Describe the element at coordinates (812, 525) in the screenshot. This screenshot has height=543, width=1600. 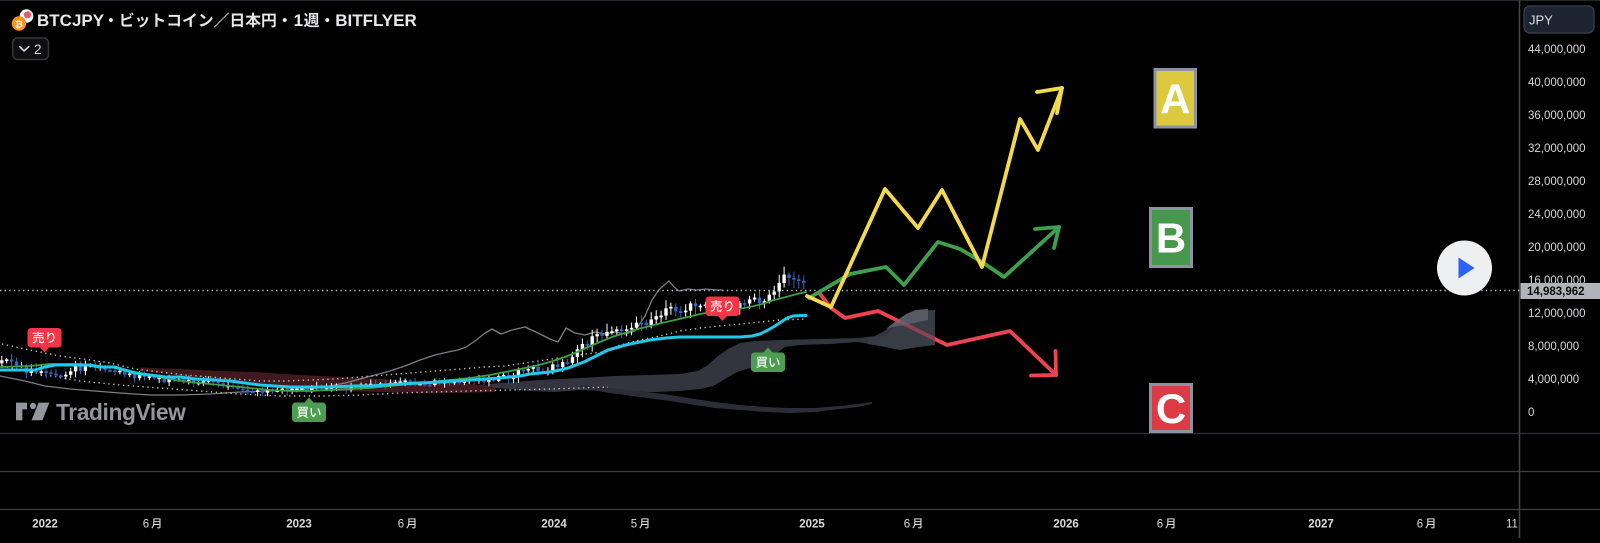
I see `svg-text: 2025` at that location.